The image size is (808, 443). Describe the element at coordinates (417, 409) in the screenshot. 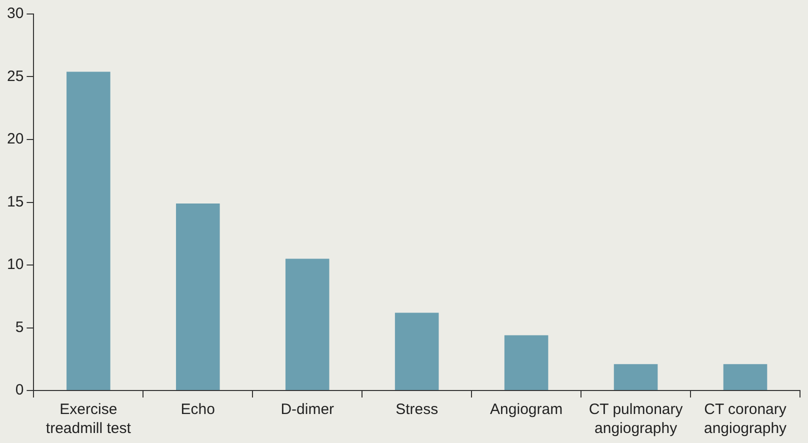

I see `x-tick-label: Stress` at that location.